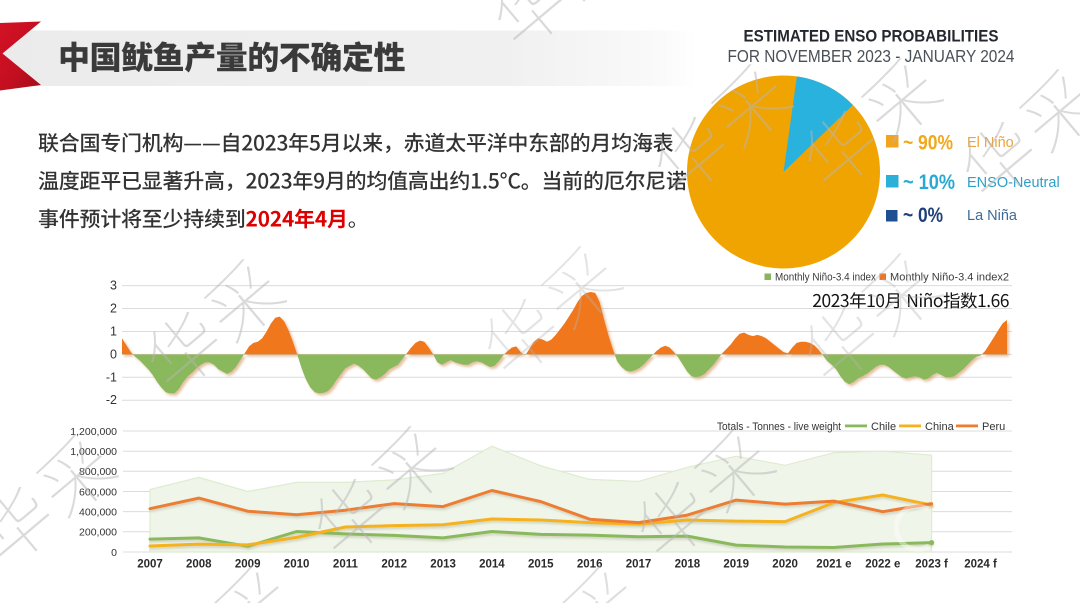 The image size is (1080, 603). I want to click on svg-text: 2009, so click(248, 565).